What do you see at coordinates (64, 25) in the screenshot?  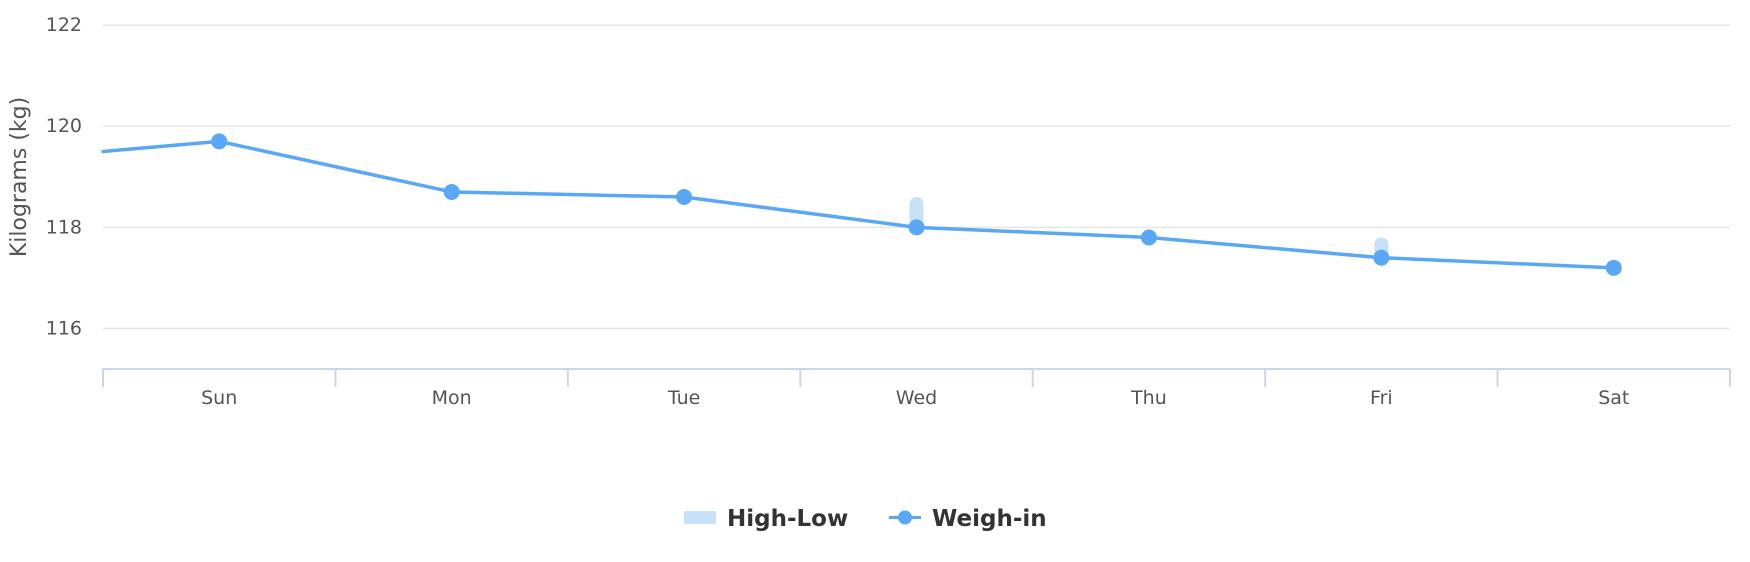 I see `y-tick-label: 122` at bounding box center [64, 25].